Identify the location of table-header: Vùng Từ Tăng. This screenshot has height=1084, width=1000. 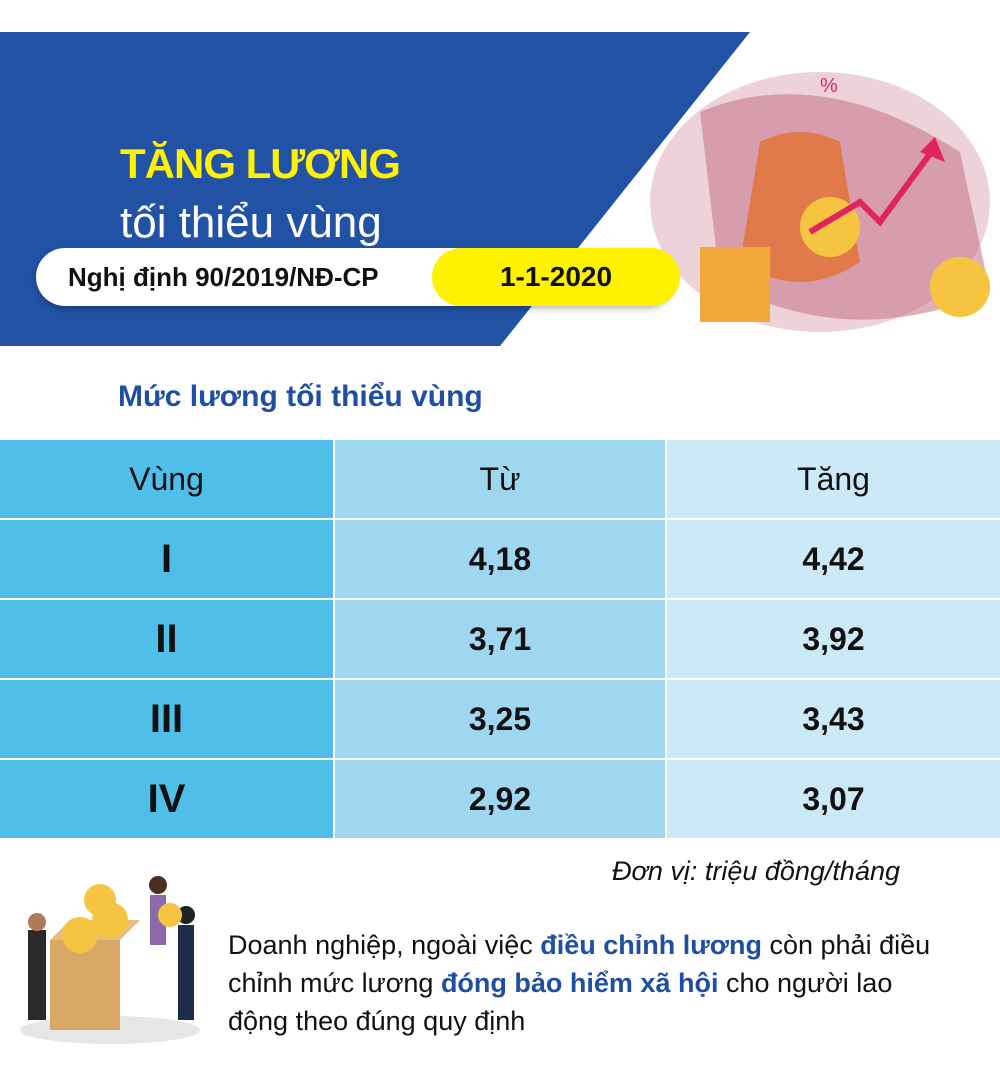
(500, 479).